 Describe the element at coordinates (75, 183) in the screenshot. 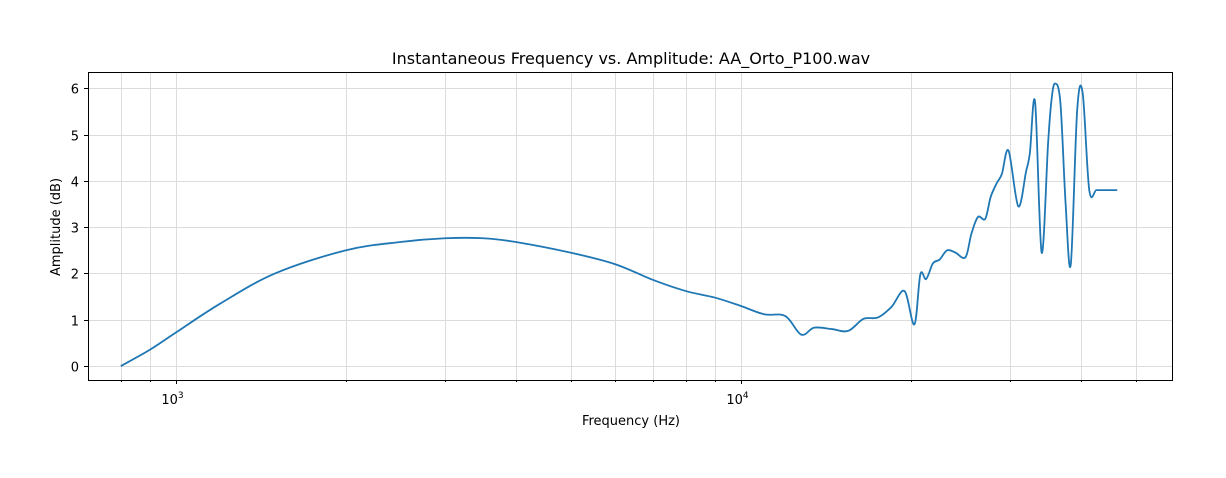

I see `y-tick-label: 4` at that location.